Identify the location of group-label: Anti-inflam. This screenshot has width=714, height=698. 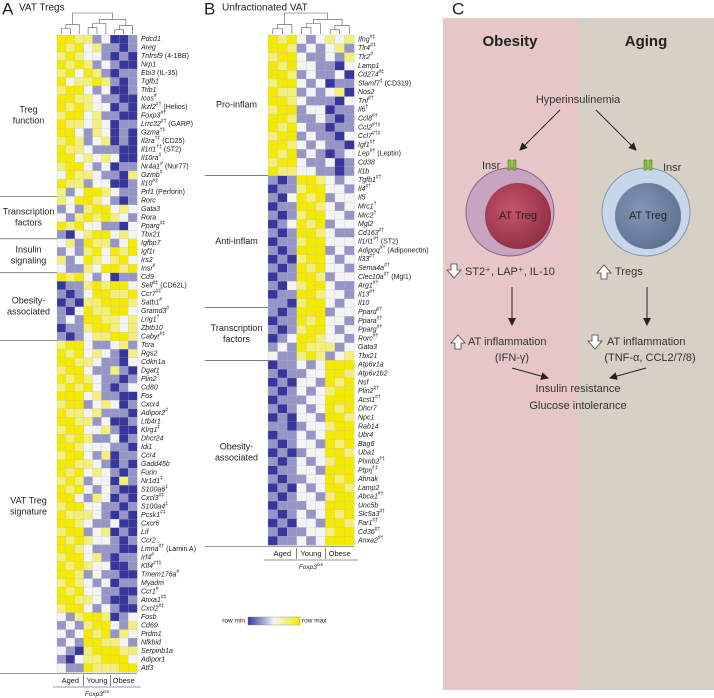
(236, 241).